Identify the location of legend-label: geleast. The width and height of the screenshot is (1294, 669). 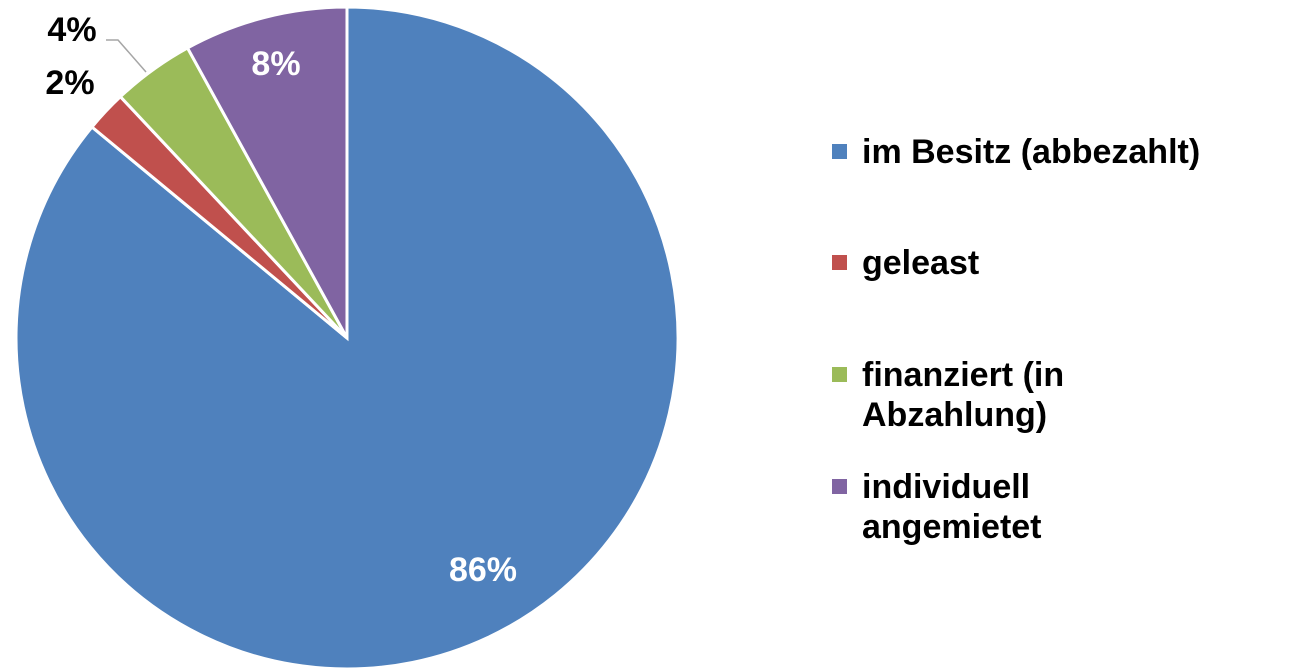
(921, 263).